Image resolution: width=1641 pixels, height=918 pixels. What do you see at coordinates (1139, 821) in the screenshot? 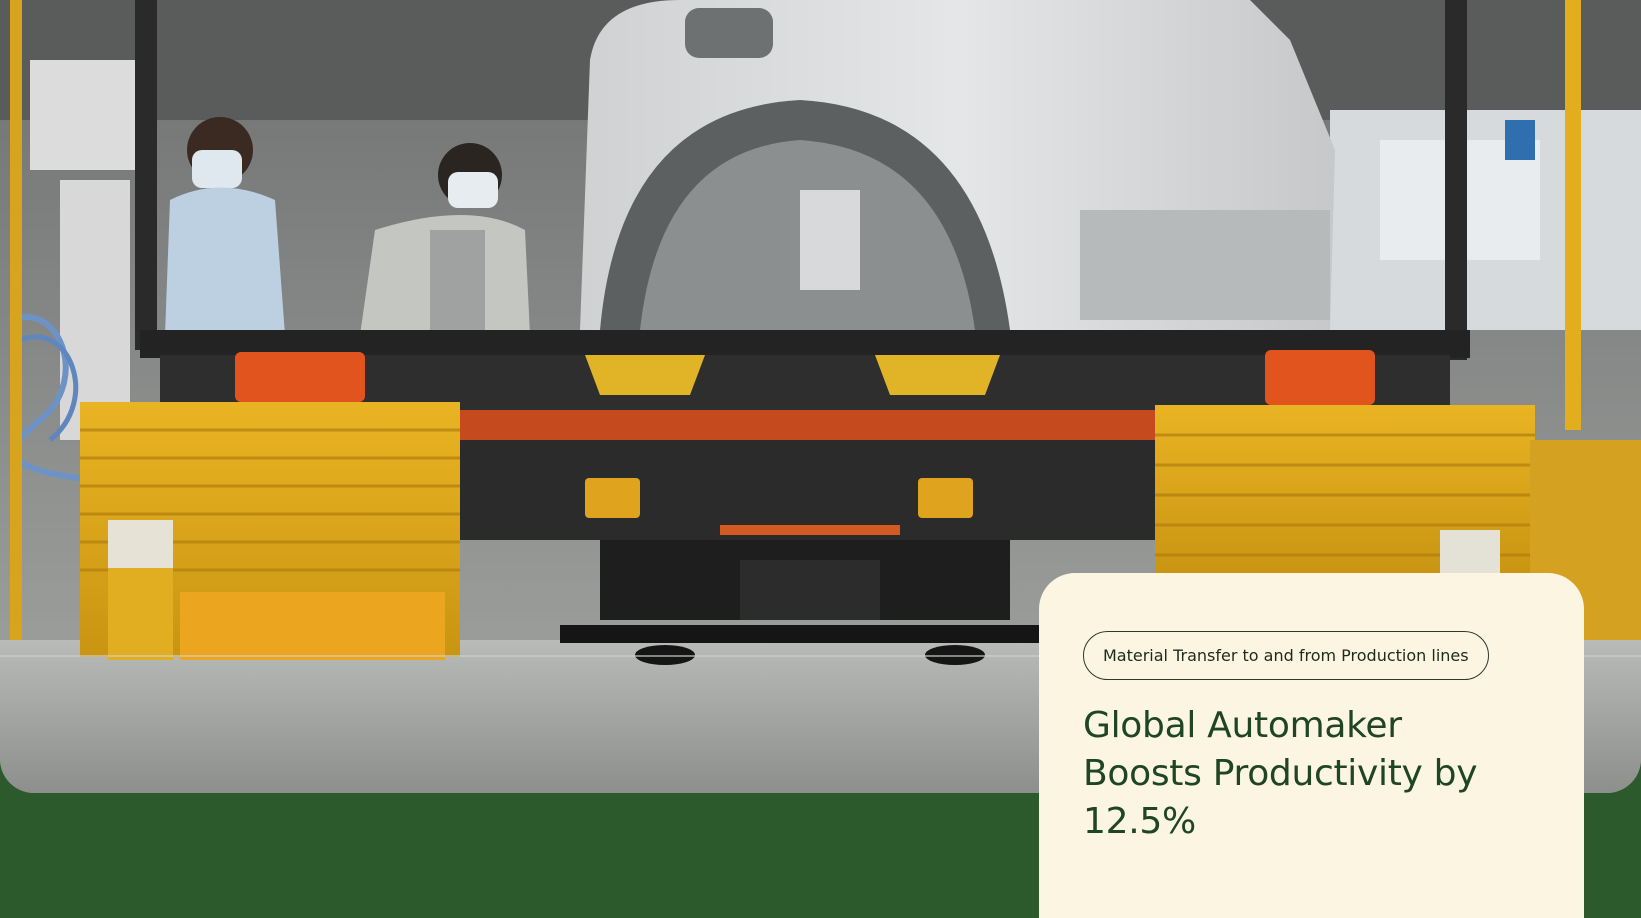
I see `headline-line-3: 12.5%` at bounding box center [1139, 821].